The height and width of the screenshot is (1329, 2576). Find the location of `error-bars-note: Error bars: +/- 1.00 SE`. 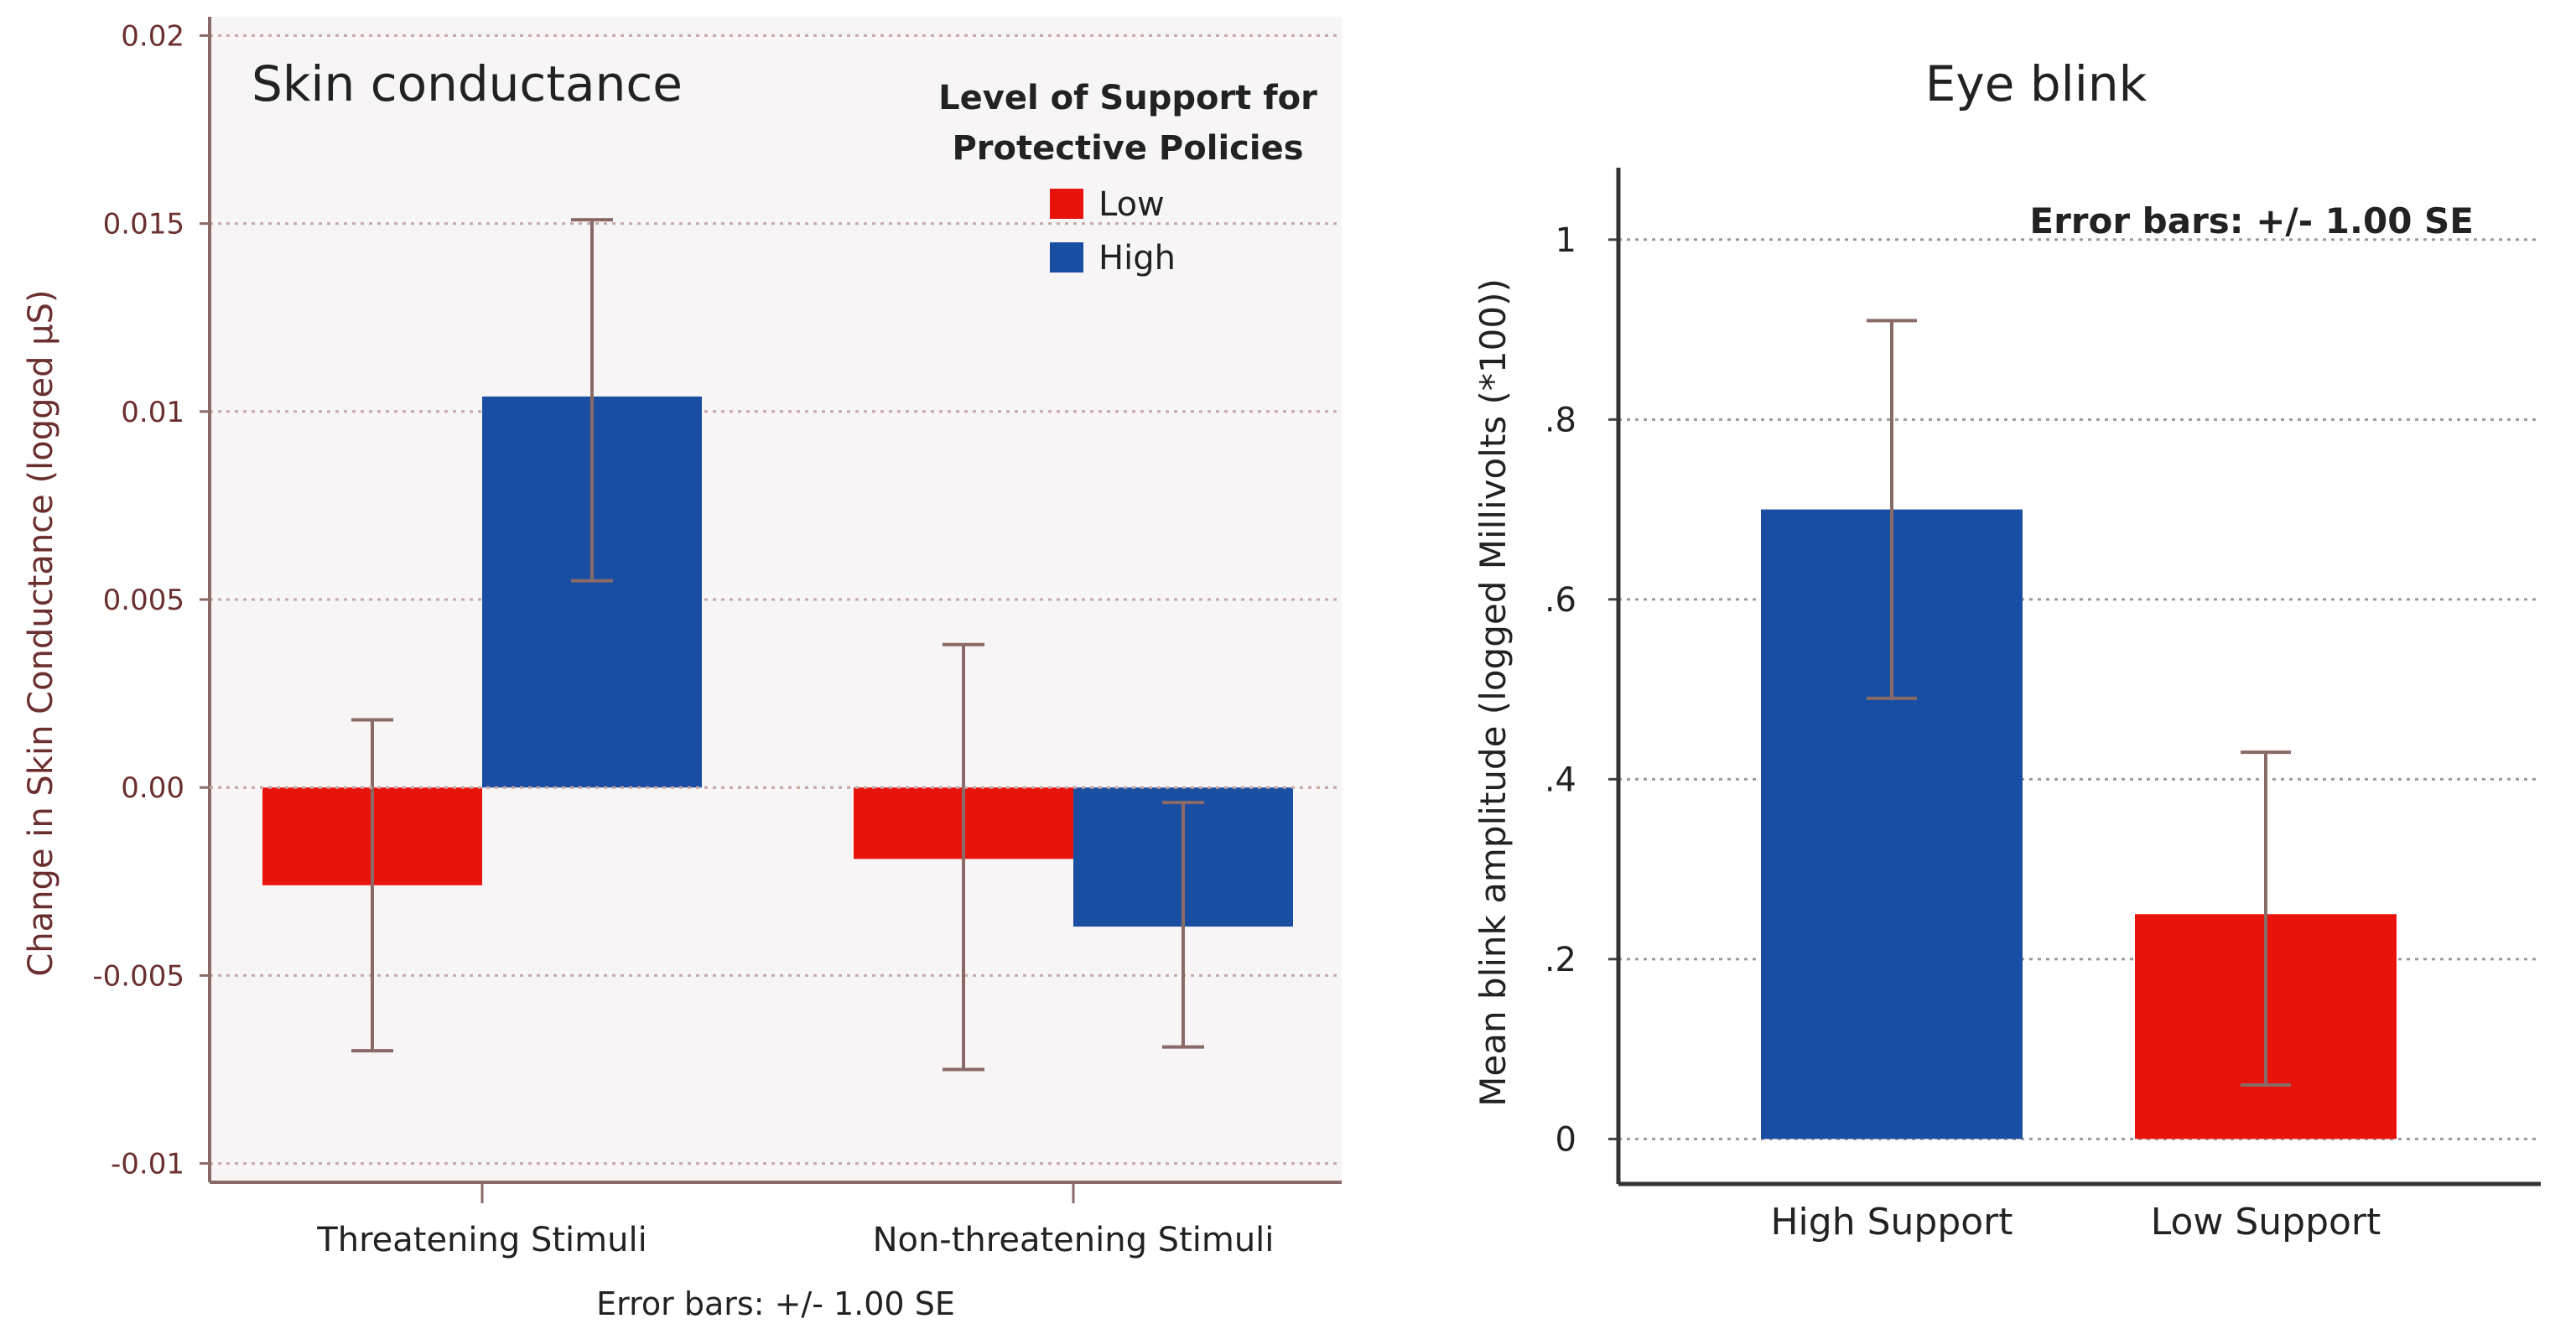

error-bars-note: Error bars: +/- 1.00 SE is located at coordinates (2251, 220).